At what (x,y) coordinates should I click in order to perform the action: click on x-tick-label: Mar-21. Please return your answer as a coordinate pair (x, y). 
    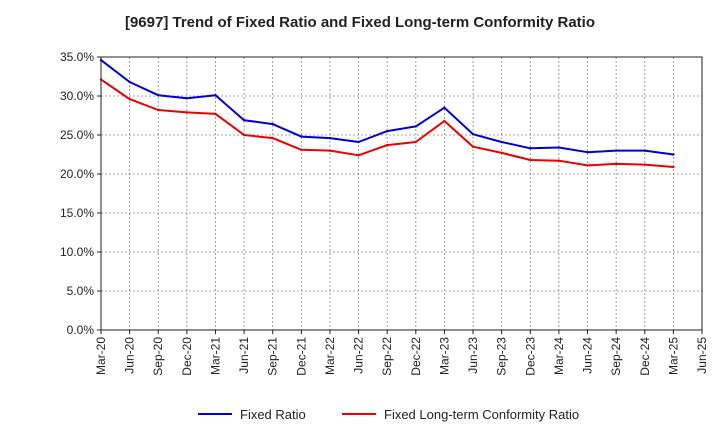
    Looking at the image, I should click on (215, 356).